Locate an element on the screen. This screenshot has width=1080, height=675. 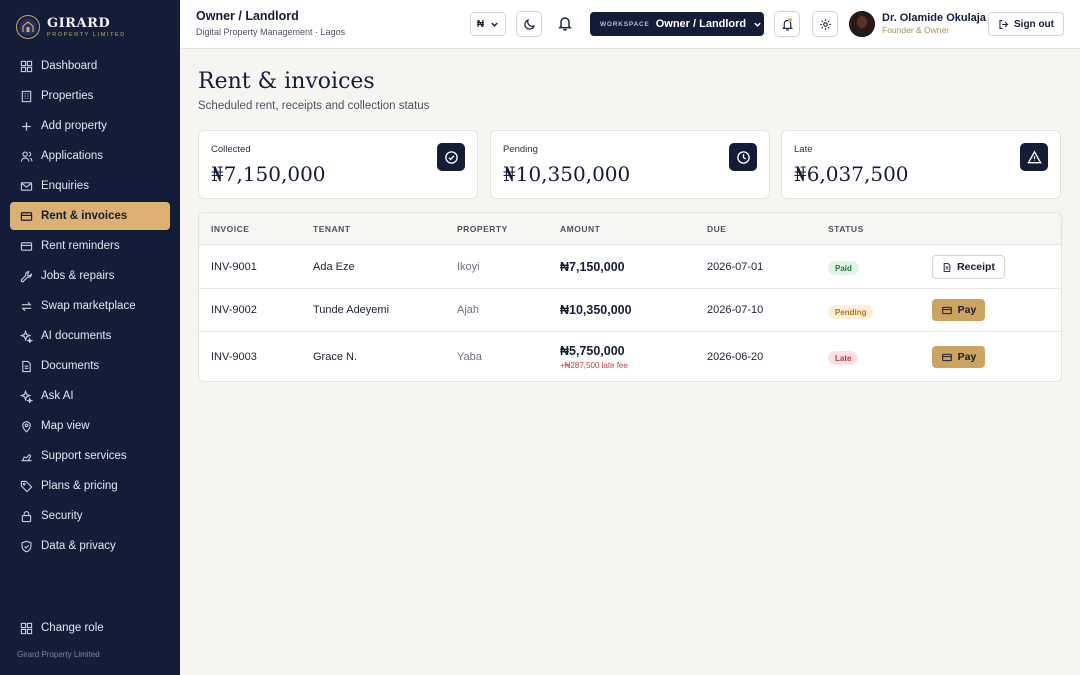
sidebar-item-swap-marketplace: Swap marketplace is located at coordinates (90, 306).